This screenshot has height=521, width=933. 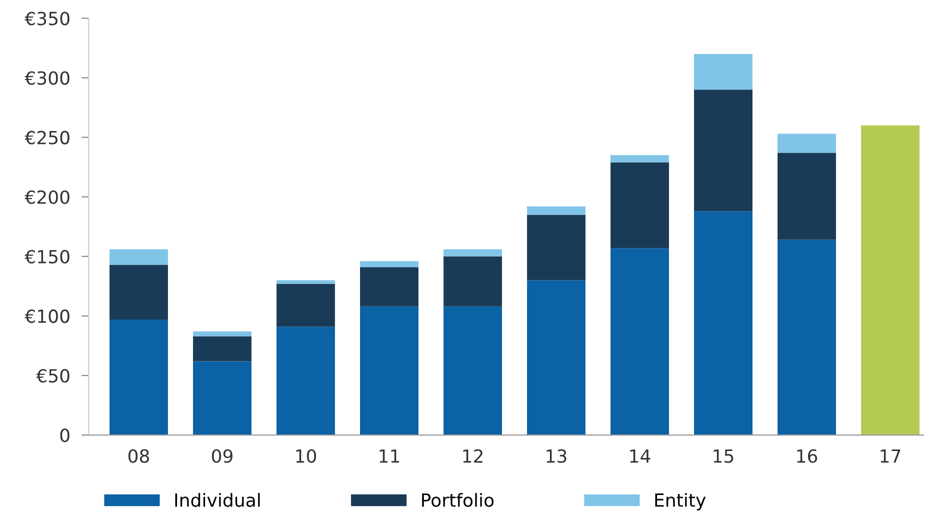 I want to click on x-tick-label: 12, so click(x=472, y=456).